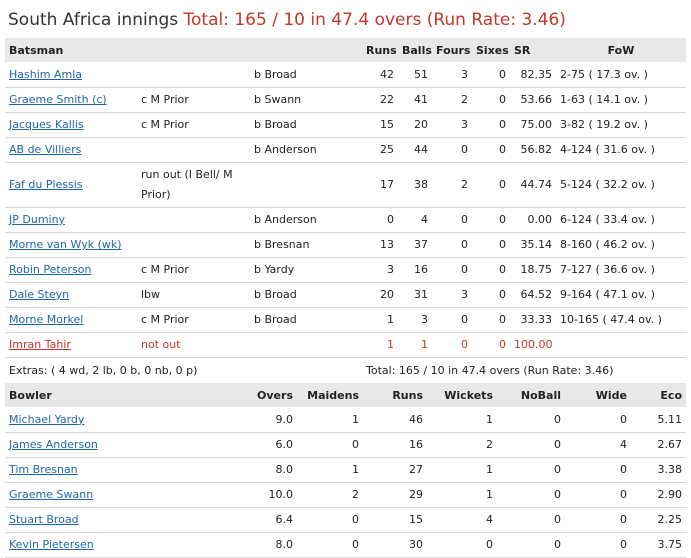  Describe the element at coordinates (105, 520) in the screenshot. I see `bowler-name-cell: Stuart Broad` at that location.